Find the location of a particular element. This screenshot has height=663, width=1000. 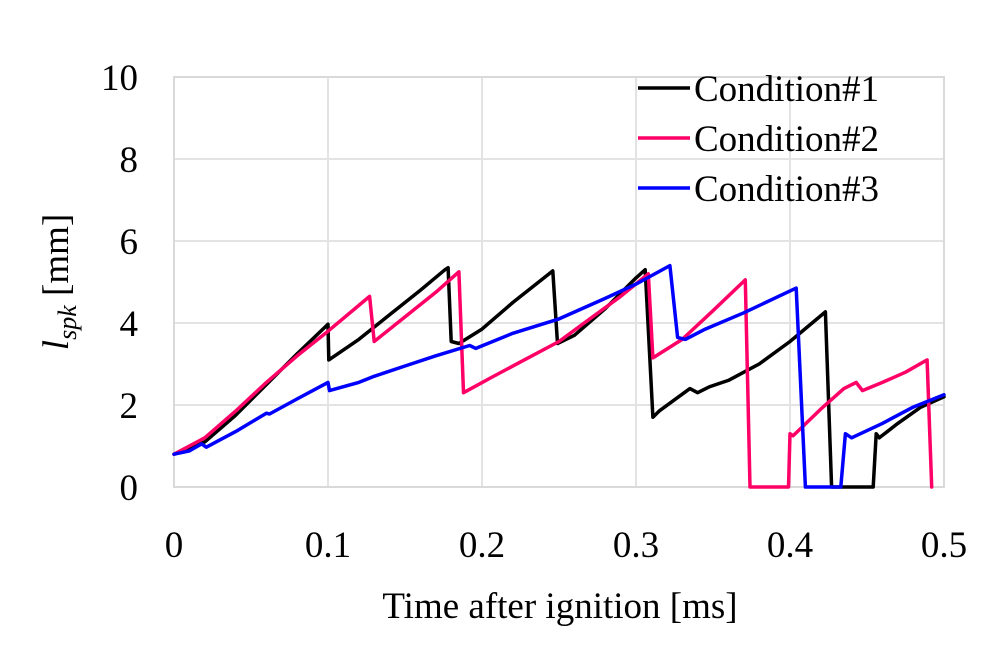

y-tick-label: 8 is located at coordinates (129, 160).